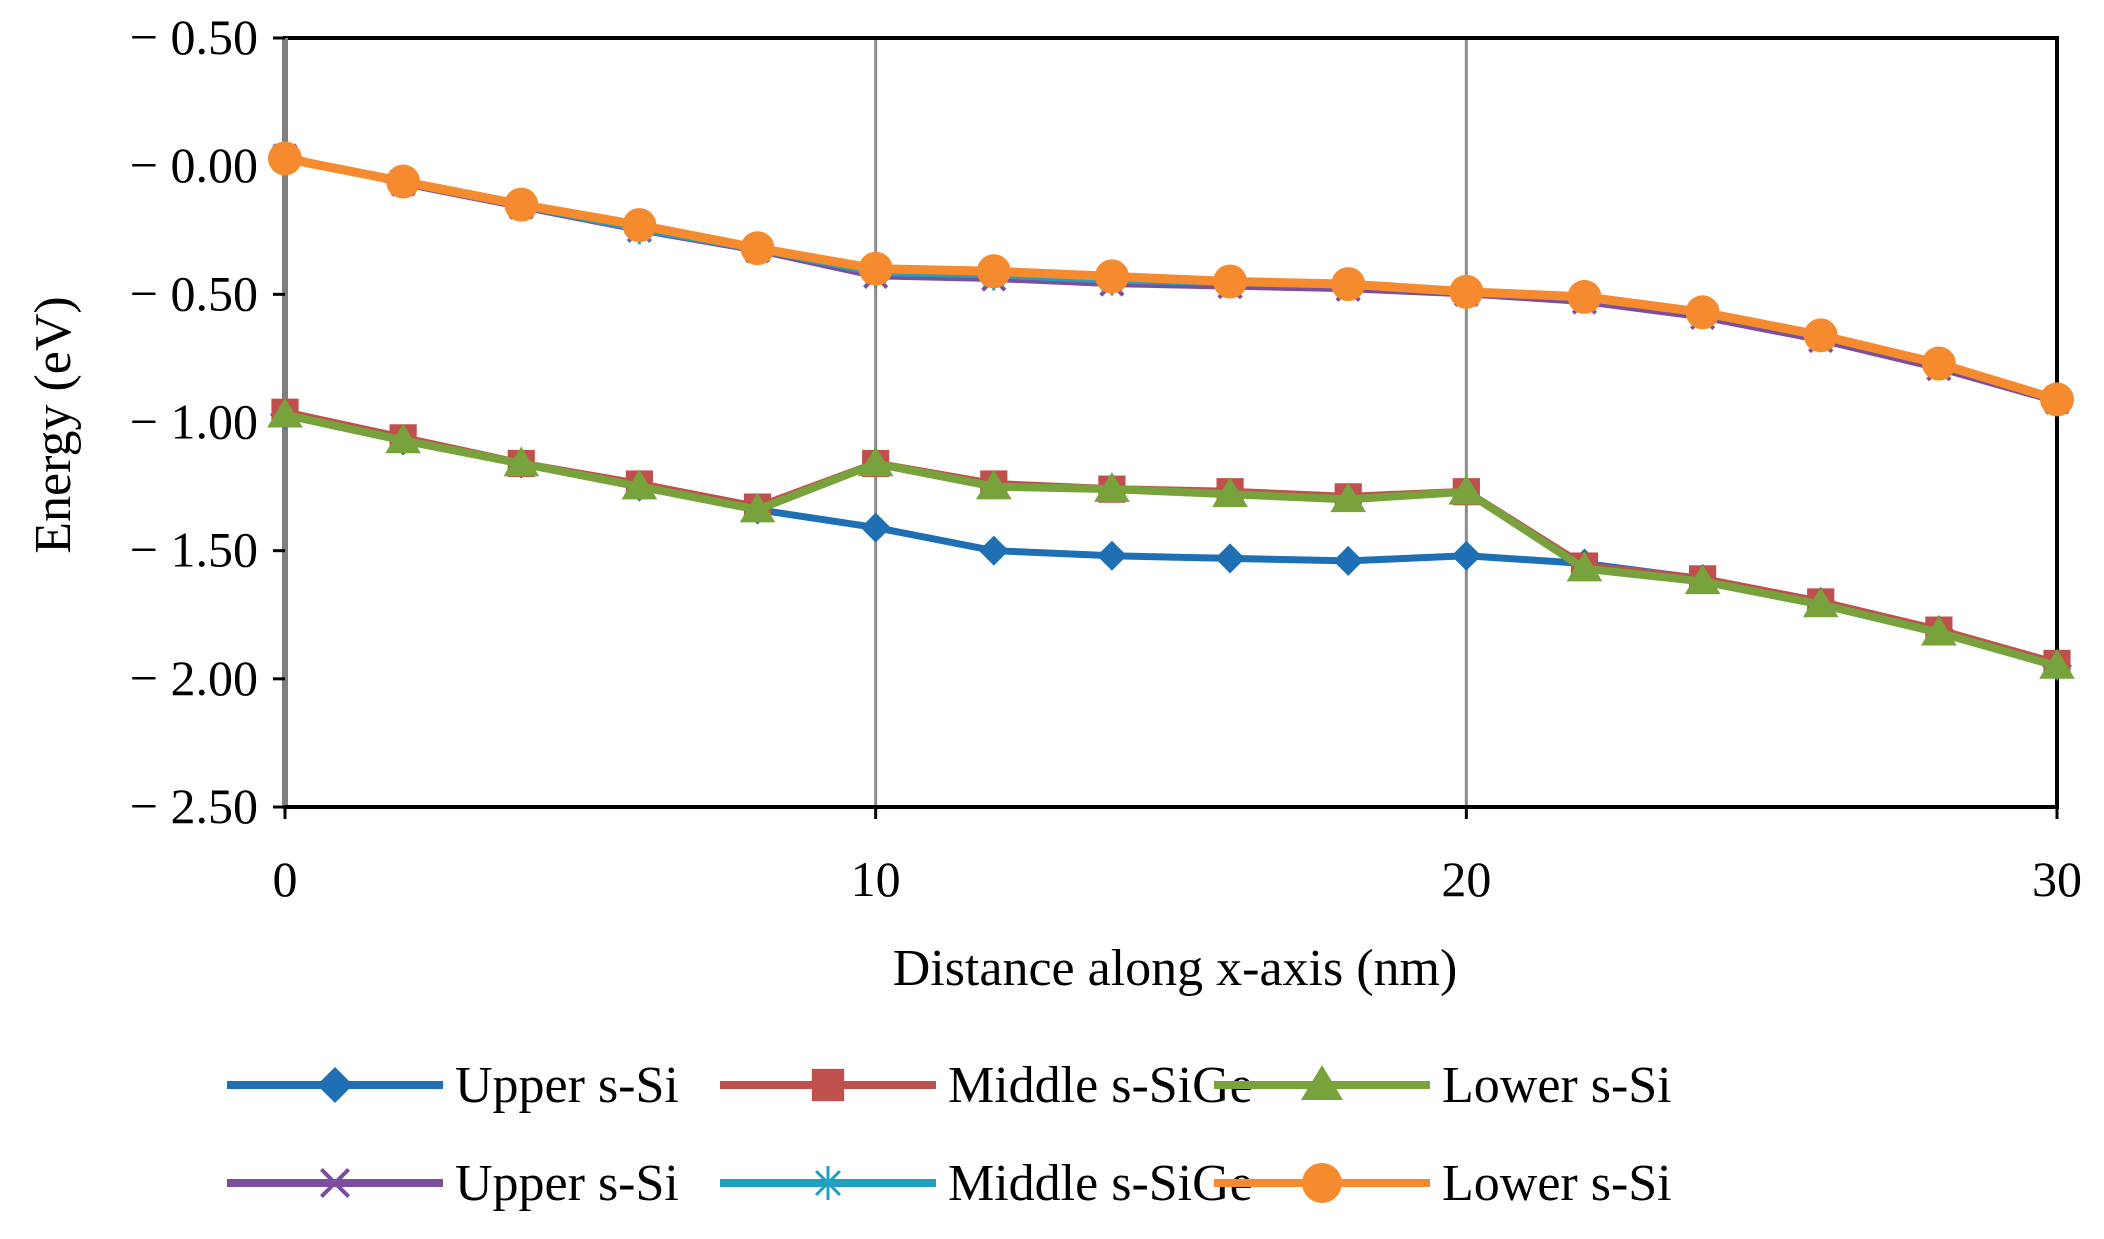 This screenshot has width=2104, height=1239. Describe the element at coordinates (2057, 879) in the screenshot. I see `x-tick-label: 30` at that location.